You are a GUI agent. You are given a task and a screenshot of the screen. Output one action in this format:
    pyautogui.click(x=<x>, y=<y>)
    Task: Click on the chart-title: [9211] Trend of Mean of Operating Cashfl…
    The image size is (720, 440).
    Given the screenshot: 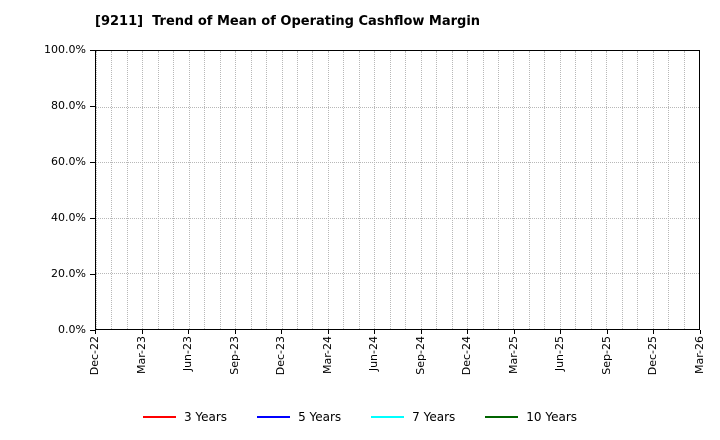 What is the action you would take?
    pyautogui.click(x=288, y=21)
    